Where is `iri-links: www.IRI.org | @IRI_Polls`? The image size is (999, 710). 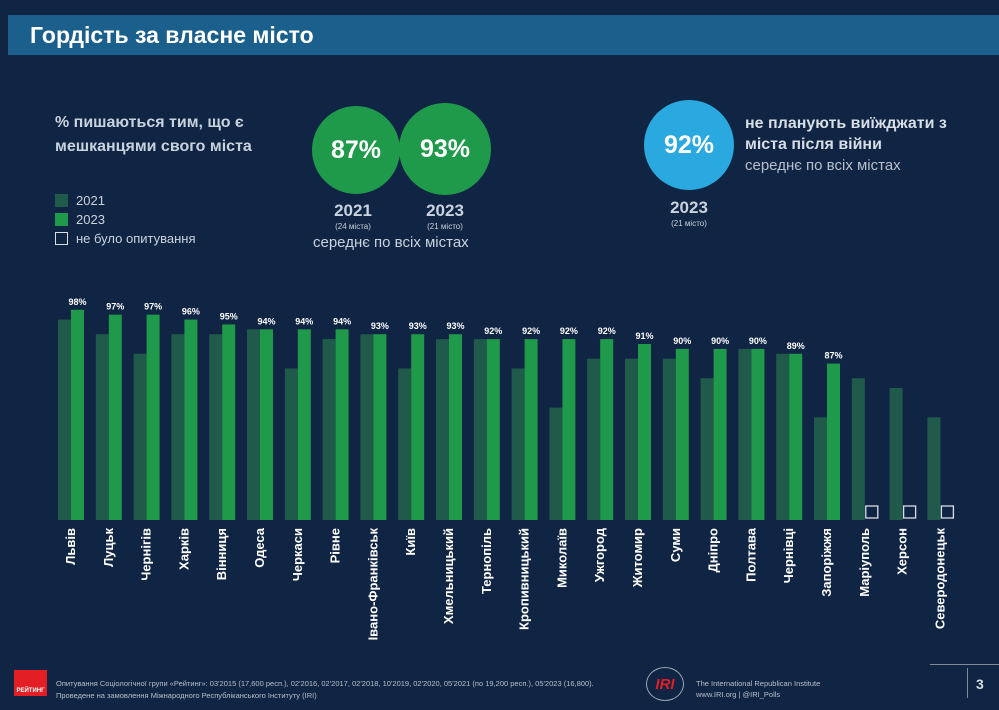 iri-links: www.IRI.org | @IRI_Polls is located at coordinates (738, 694).